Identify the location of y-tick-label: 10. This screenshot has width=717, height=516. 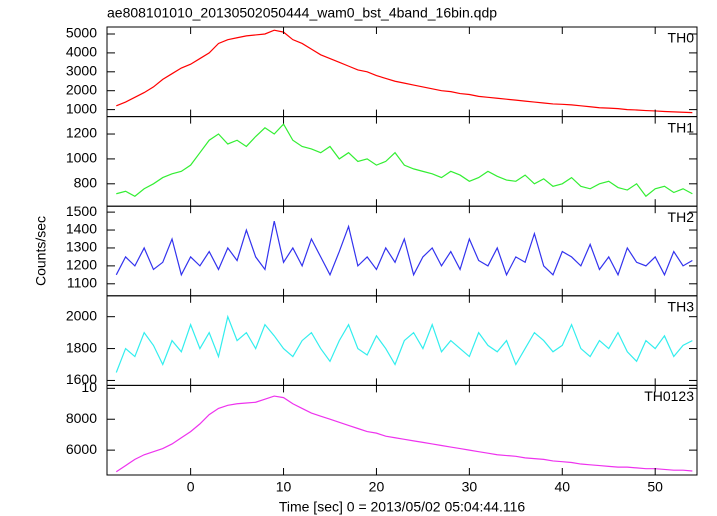
(89, 387).